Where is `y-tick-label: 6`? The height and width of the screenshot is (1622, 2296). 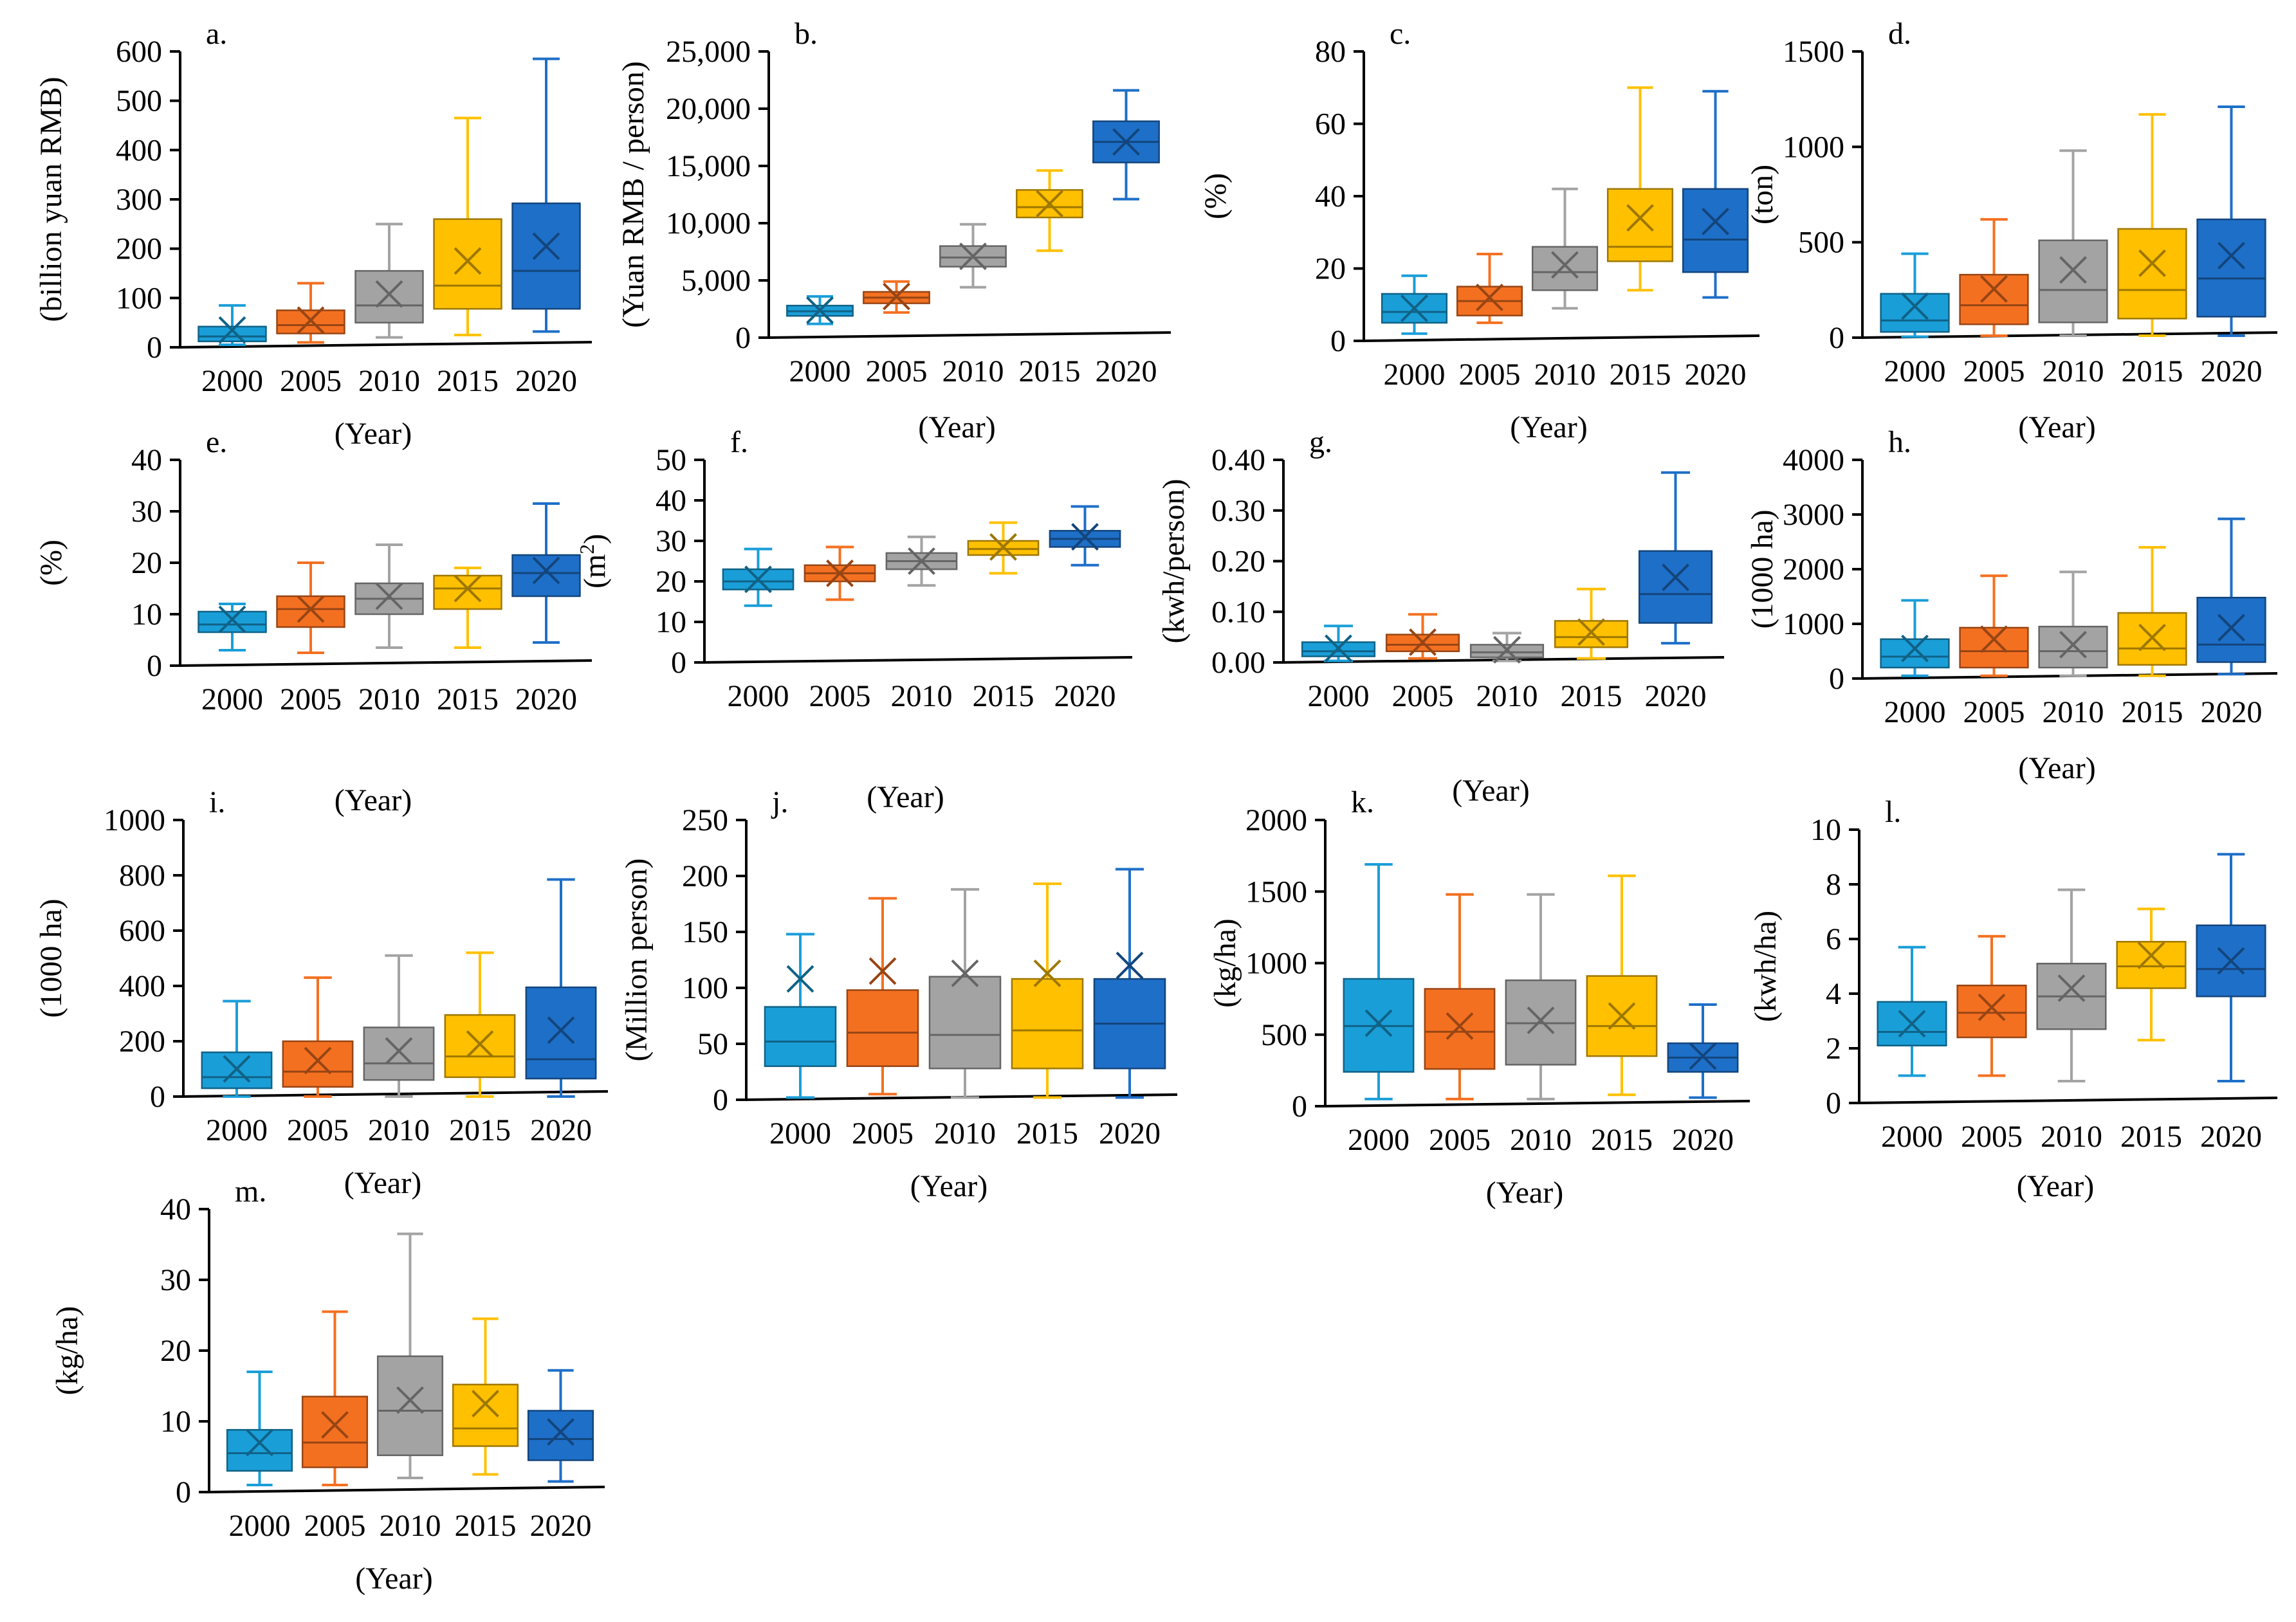
y-tick-label: 6 is located at coordinates (1833, 939).